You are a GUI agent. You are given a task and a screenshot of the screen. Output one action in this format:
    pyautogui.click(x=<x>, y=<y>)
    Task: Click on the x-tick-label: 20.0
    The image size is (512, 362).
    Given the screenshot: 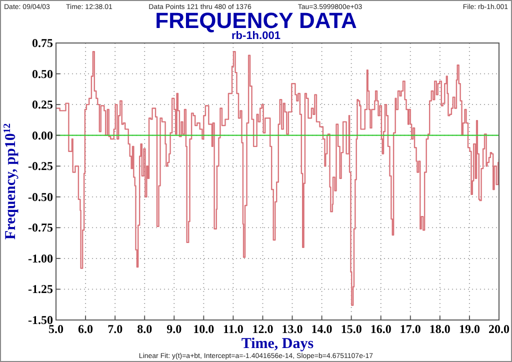 What is the action you would take?
    pyautogui.click(x=499, y=329)
    